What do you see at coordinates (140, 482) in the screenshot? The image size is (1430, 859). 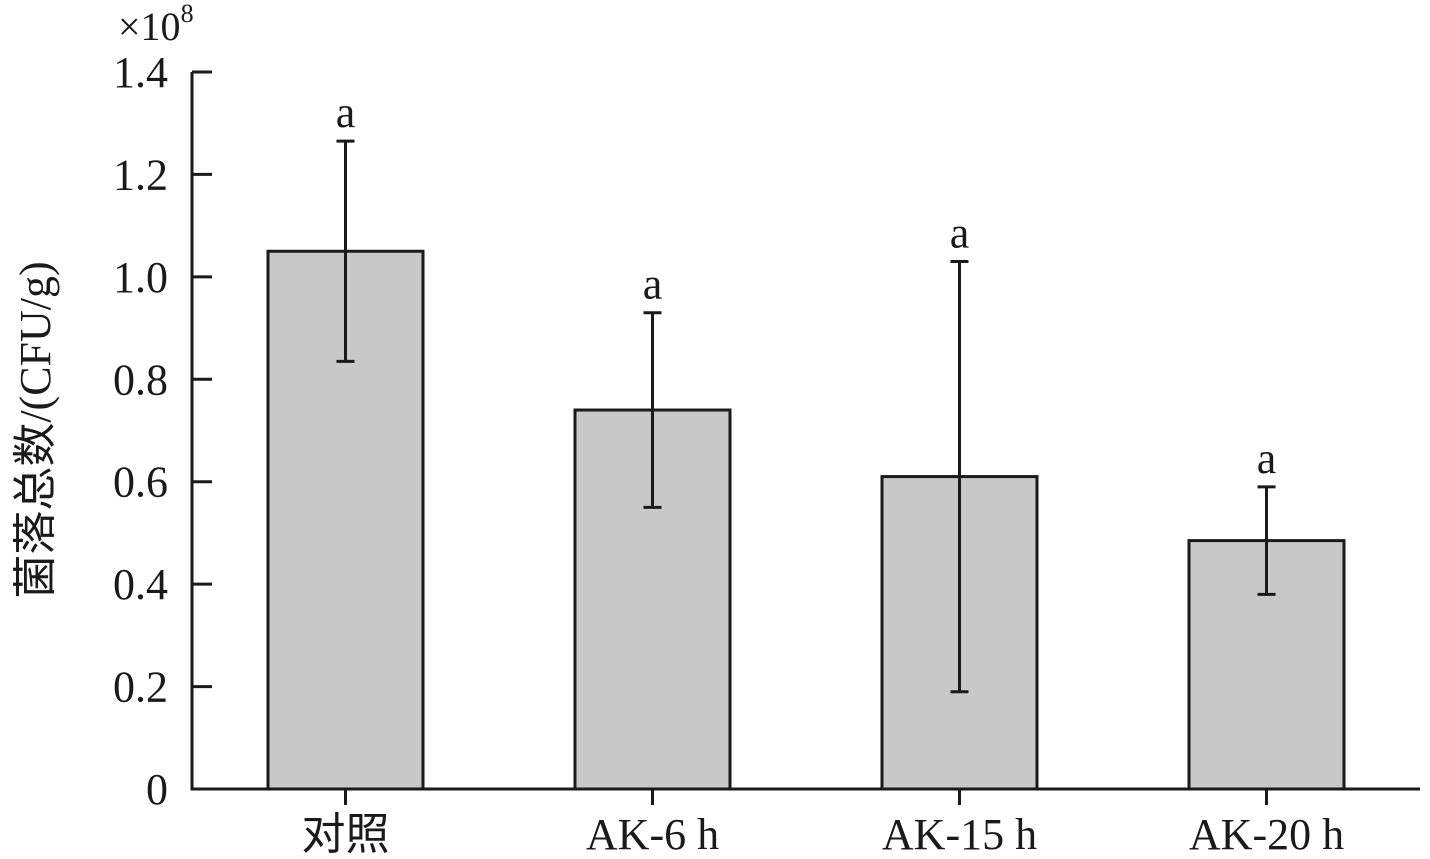 I see `y-tick-label: 0.6` at bounding box center [140, 482].